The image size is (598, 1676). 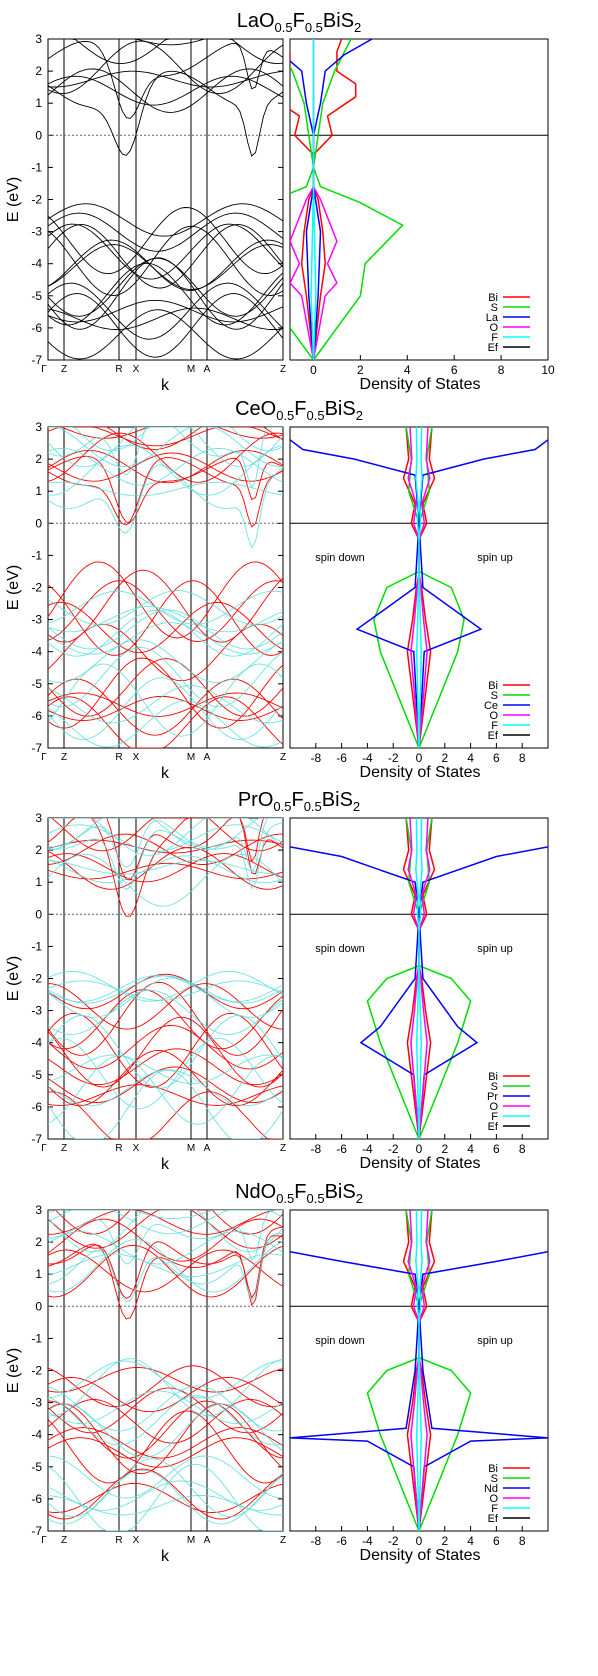 What do you see at coordinates (36, 1467) in the screenshot?
I see `y-tick-label: -5` at bounding box center [36, 1467].